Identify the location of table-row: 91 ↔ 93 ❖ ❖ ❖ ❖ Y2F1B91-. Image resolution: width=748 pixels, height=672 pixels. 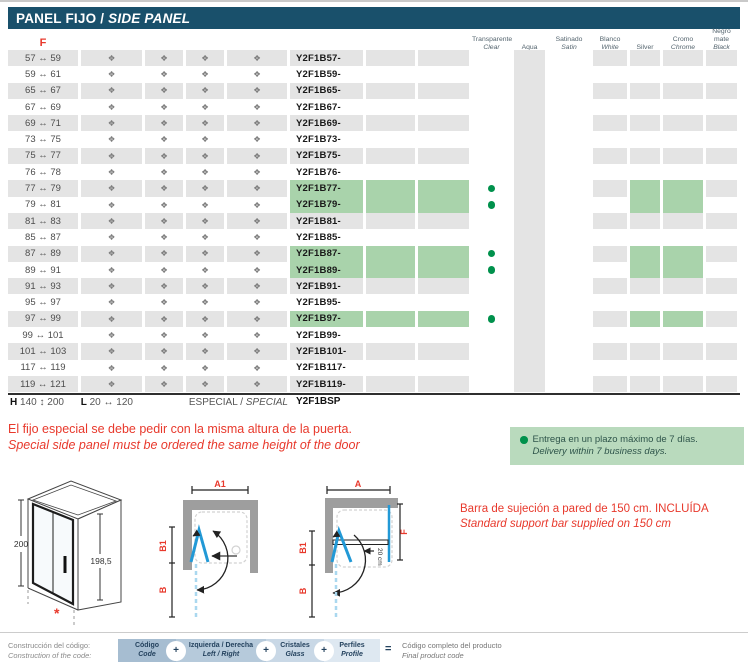
(374, 286).